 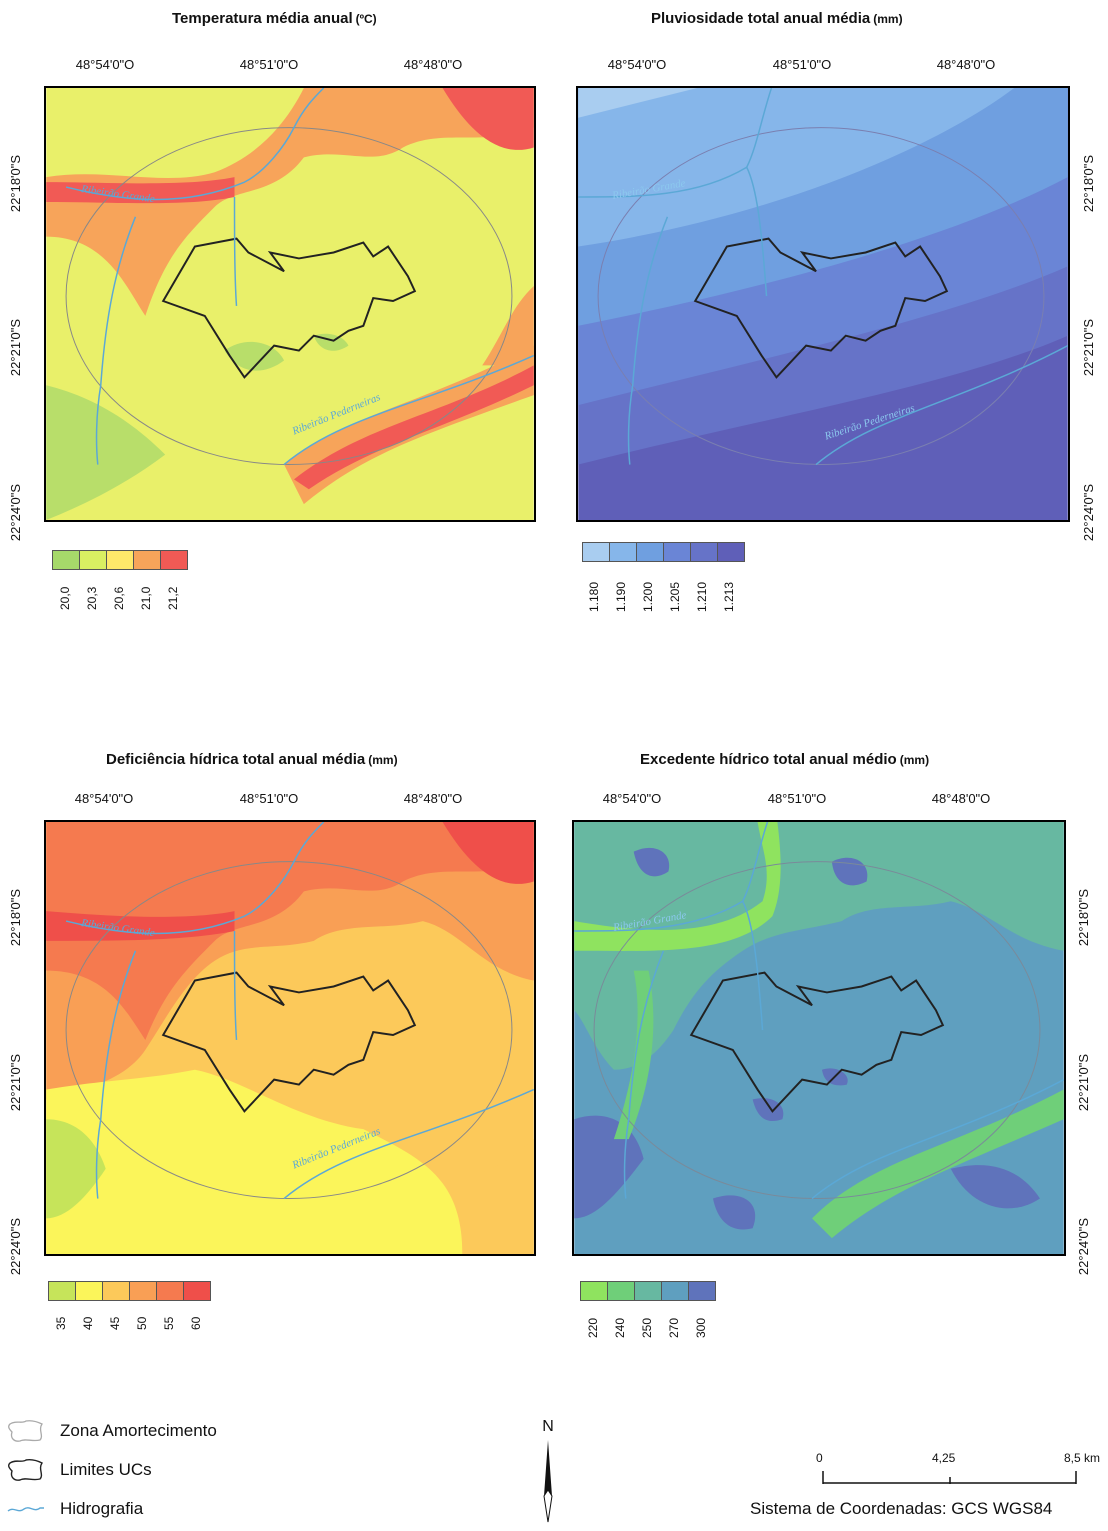 What do you see at coordinates (262, 18) in the screenshot?
I see `panel-title-text: Temperatura média anual` at bounding box center [262, 18].